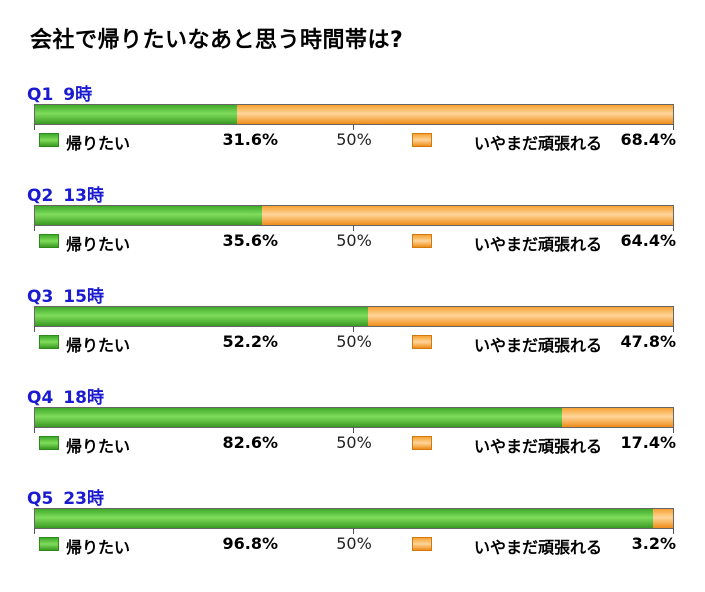  Describe the element at coordinates (250, 341) in the screenshot. I see `value-label-kaeritai: 52.2%` at that location.